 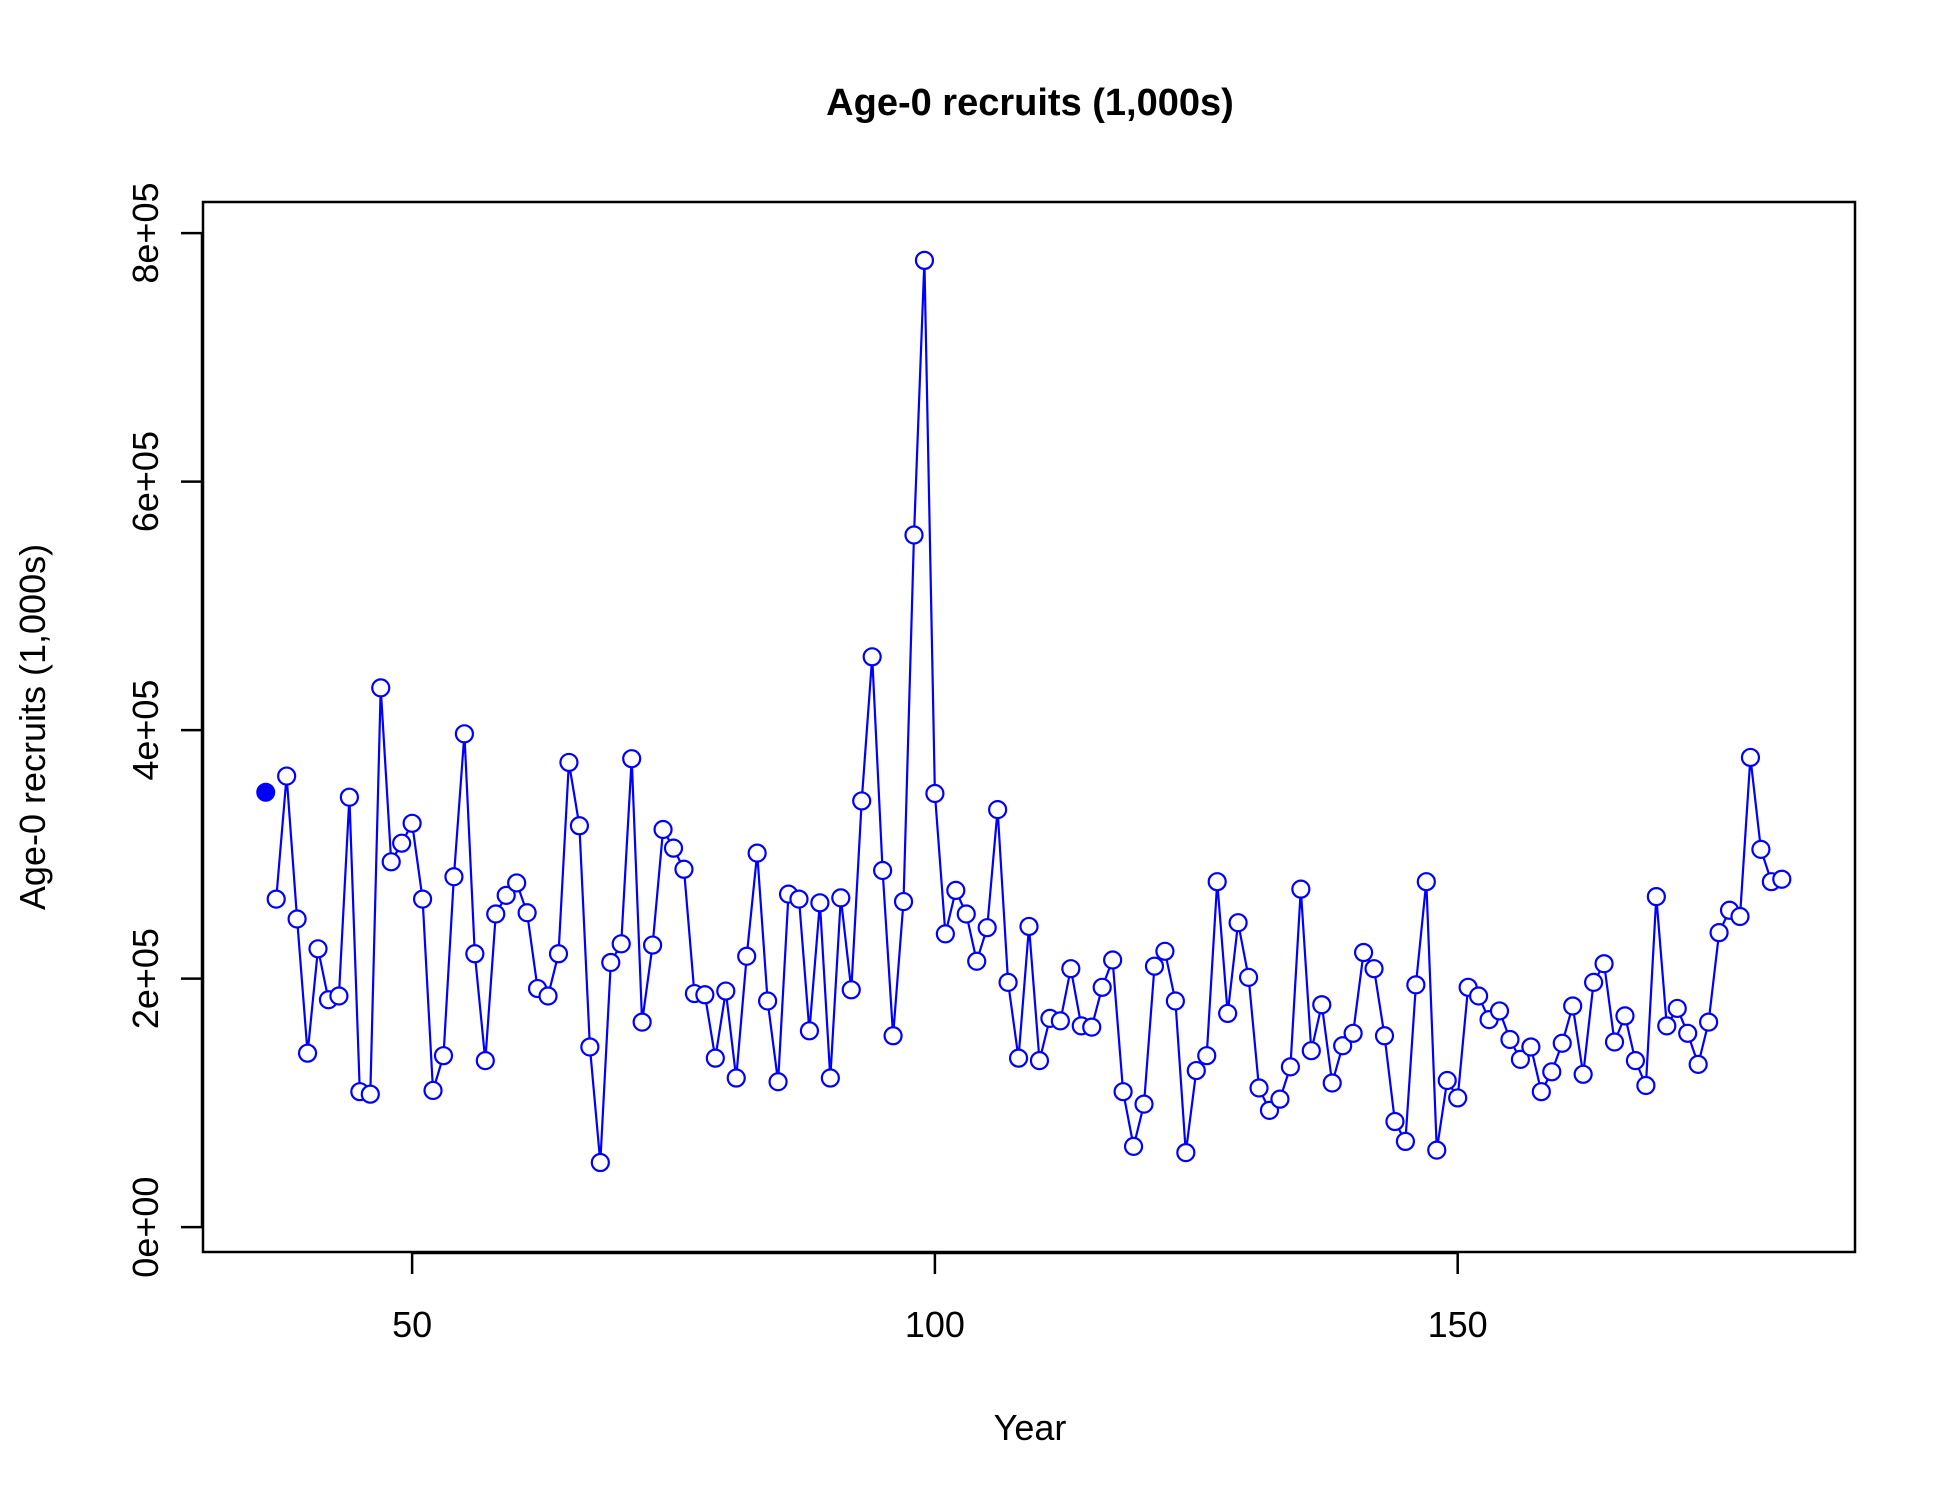 What do you see at coordinates (1458, 1324) in the screenshot?
I see `x-tick-label: 150` at bounding box center [1458, 1324].